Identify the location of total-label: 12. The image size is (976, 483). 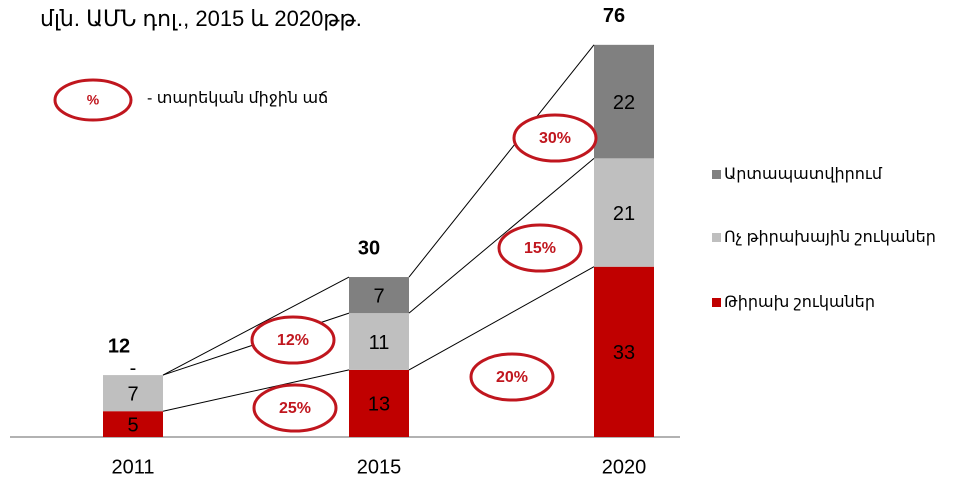
(119, 346).